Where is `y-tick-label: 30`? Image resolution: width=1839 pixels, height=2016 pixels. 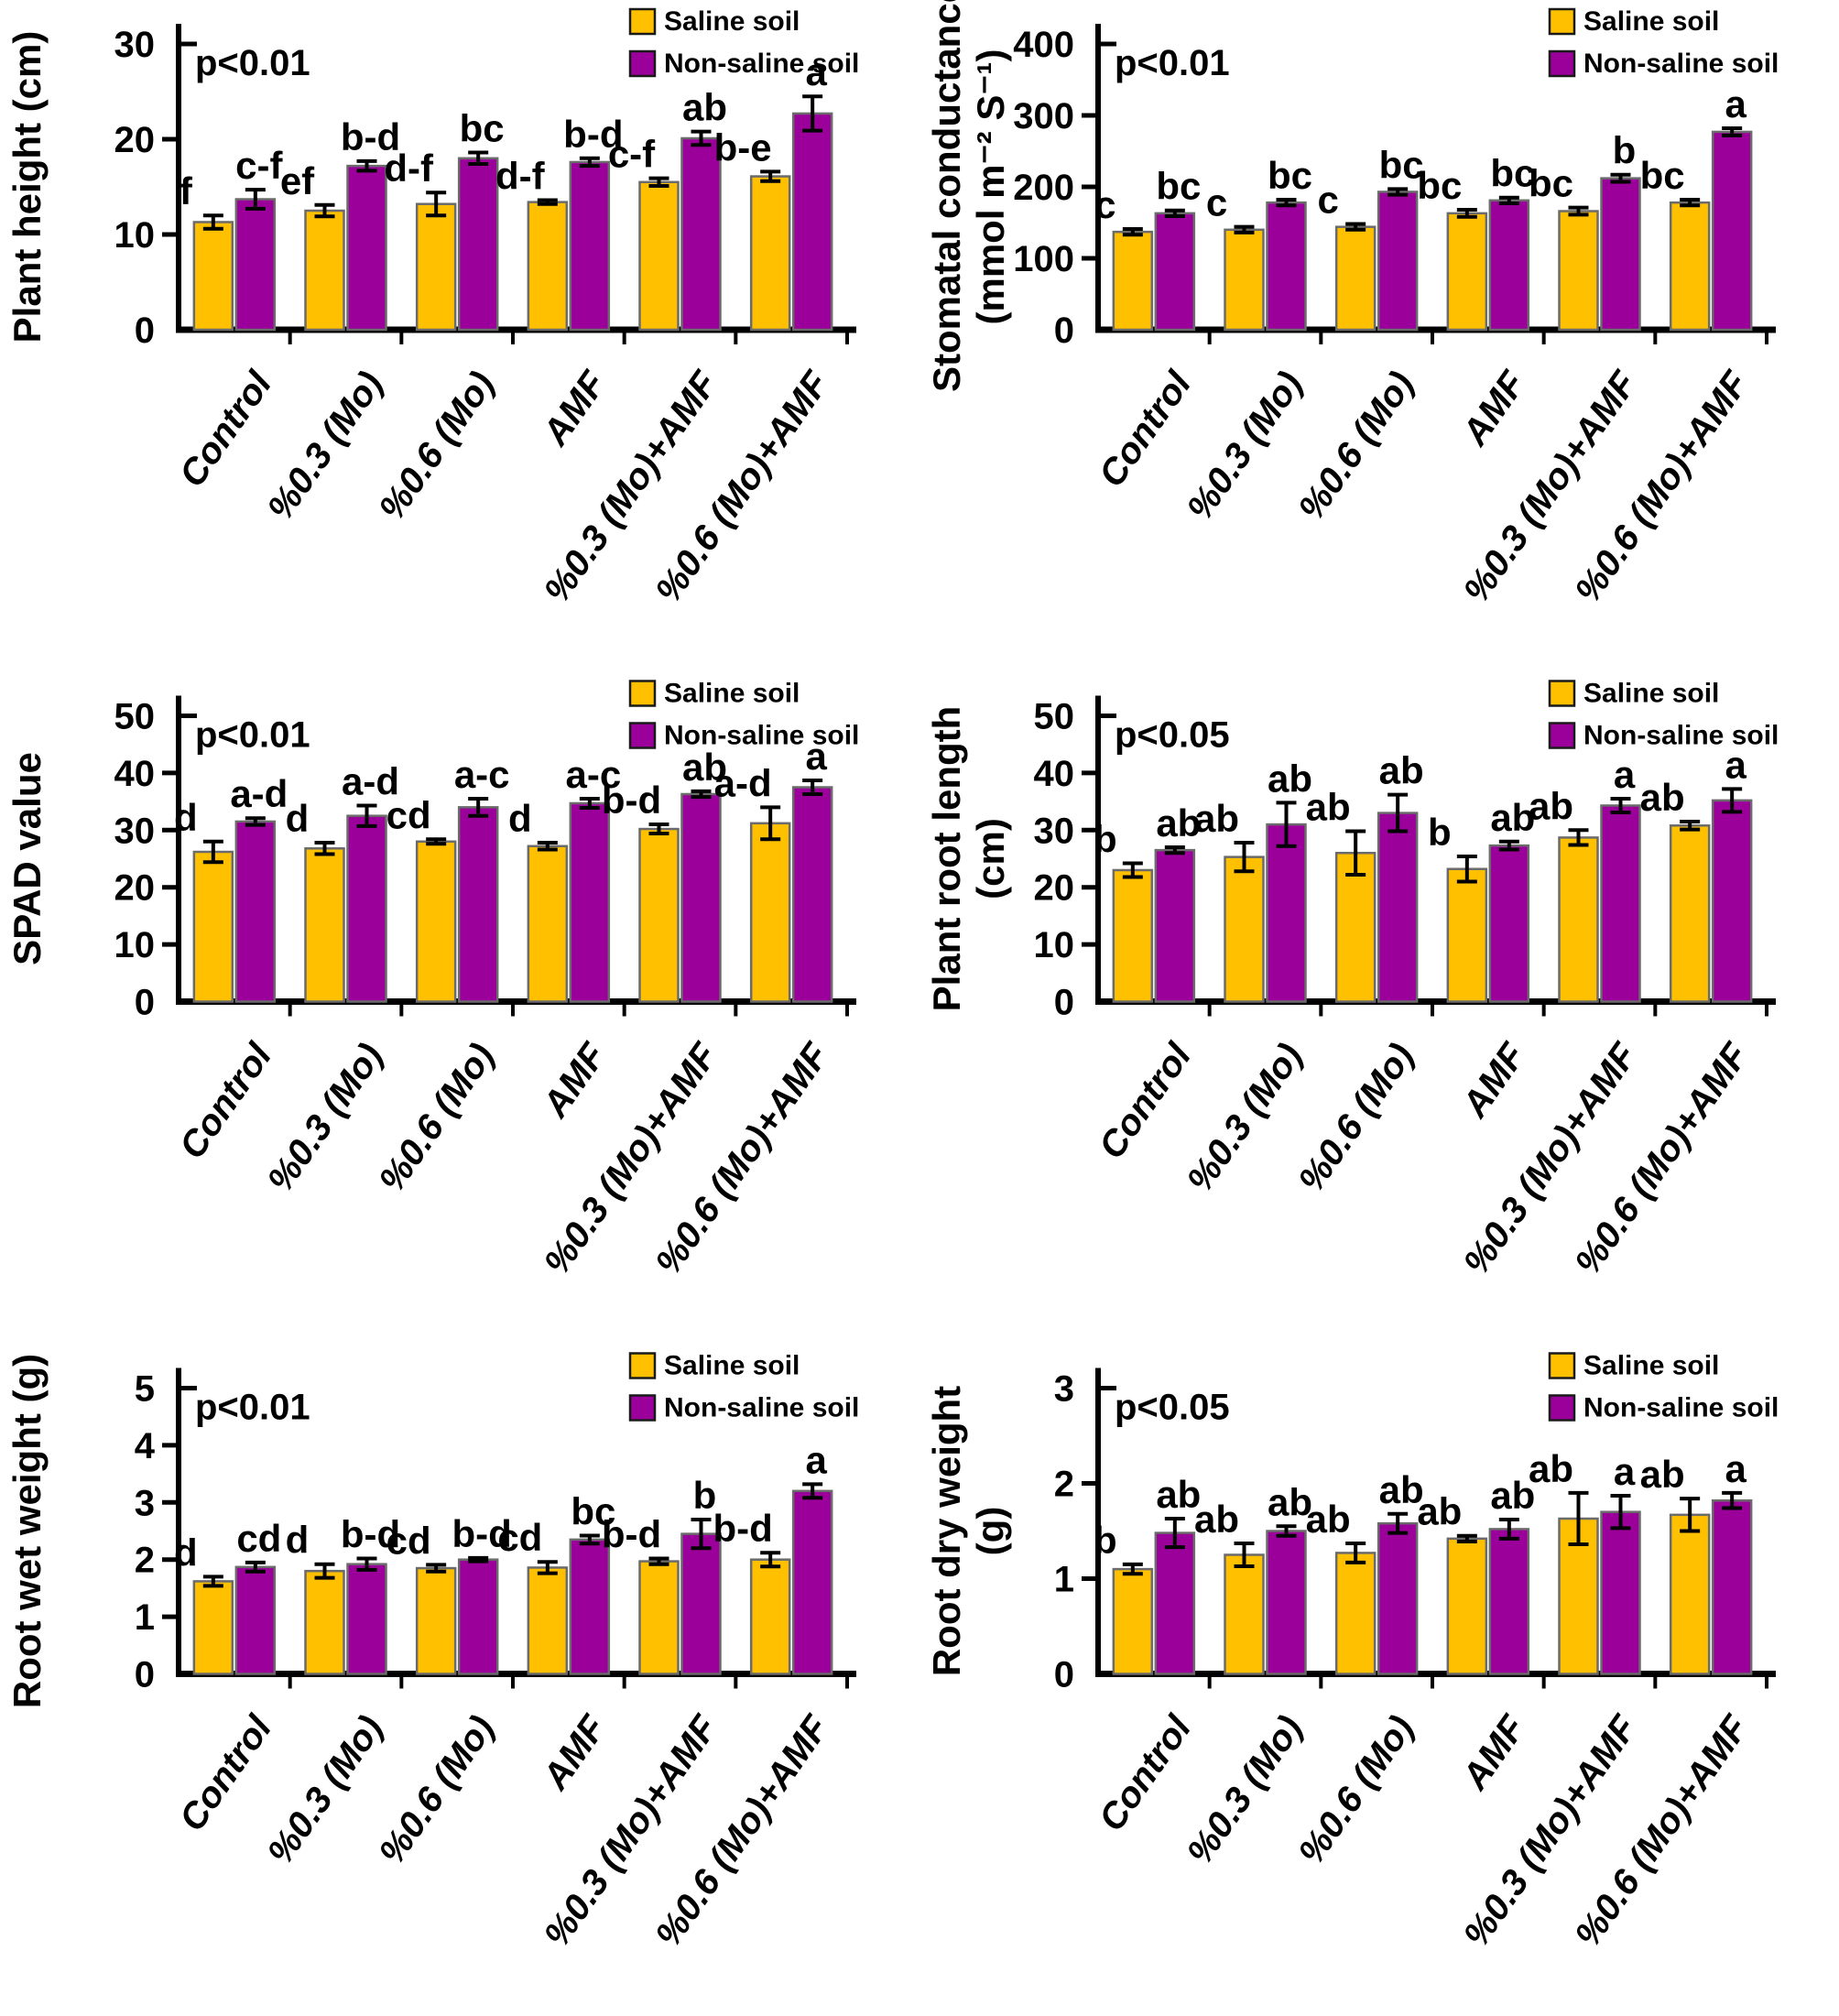 y-tick-label: 30 is located at coordinates (135, 831).